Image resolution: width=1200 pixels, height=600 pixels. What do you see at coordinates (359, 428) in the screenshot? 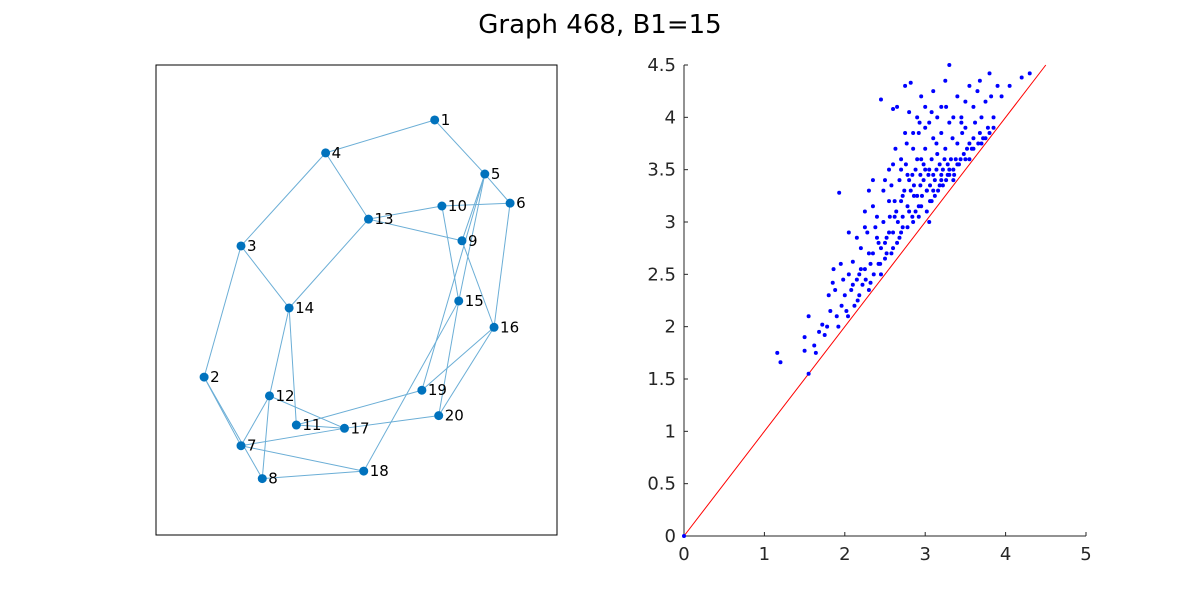
I see `graph-node-label-17: 17` at bounding box center [359, 428].